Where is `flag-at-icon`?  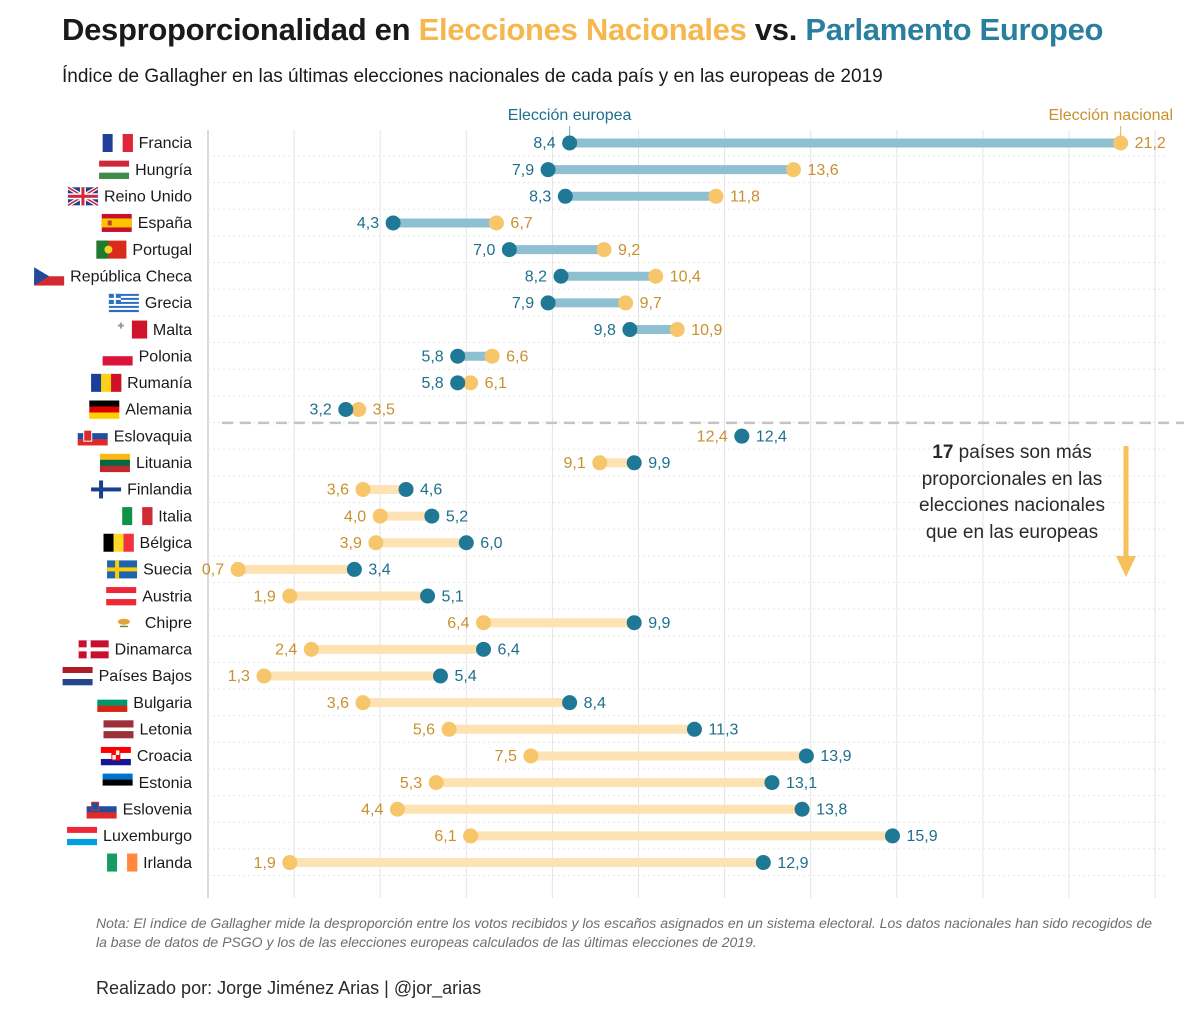
flag-at-icon is located at coordinates (121, 596).